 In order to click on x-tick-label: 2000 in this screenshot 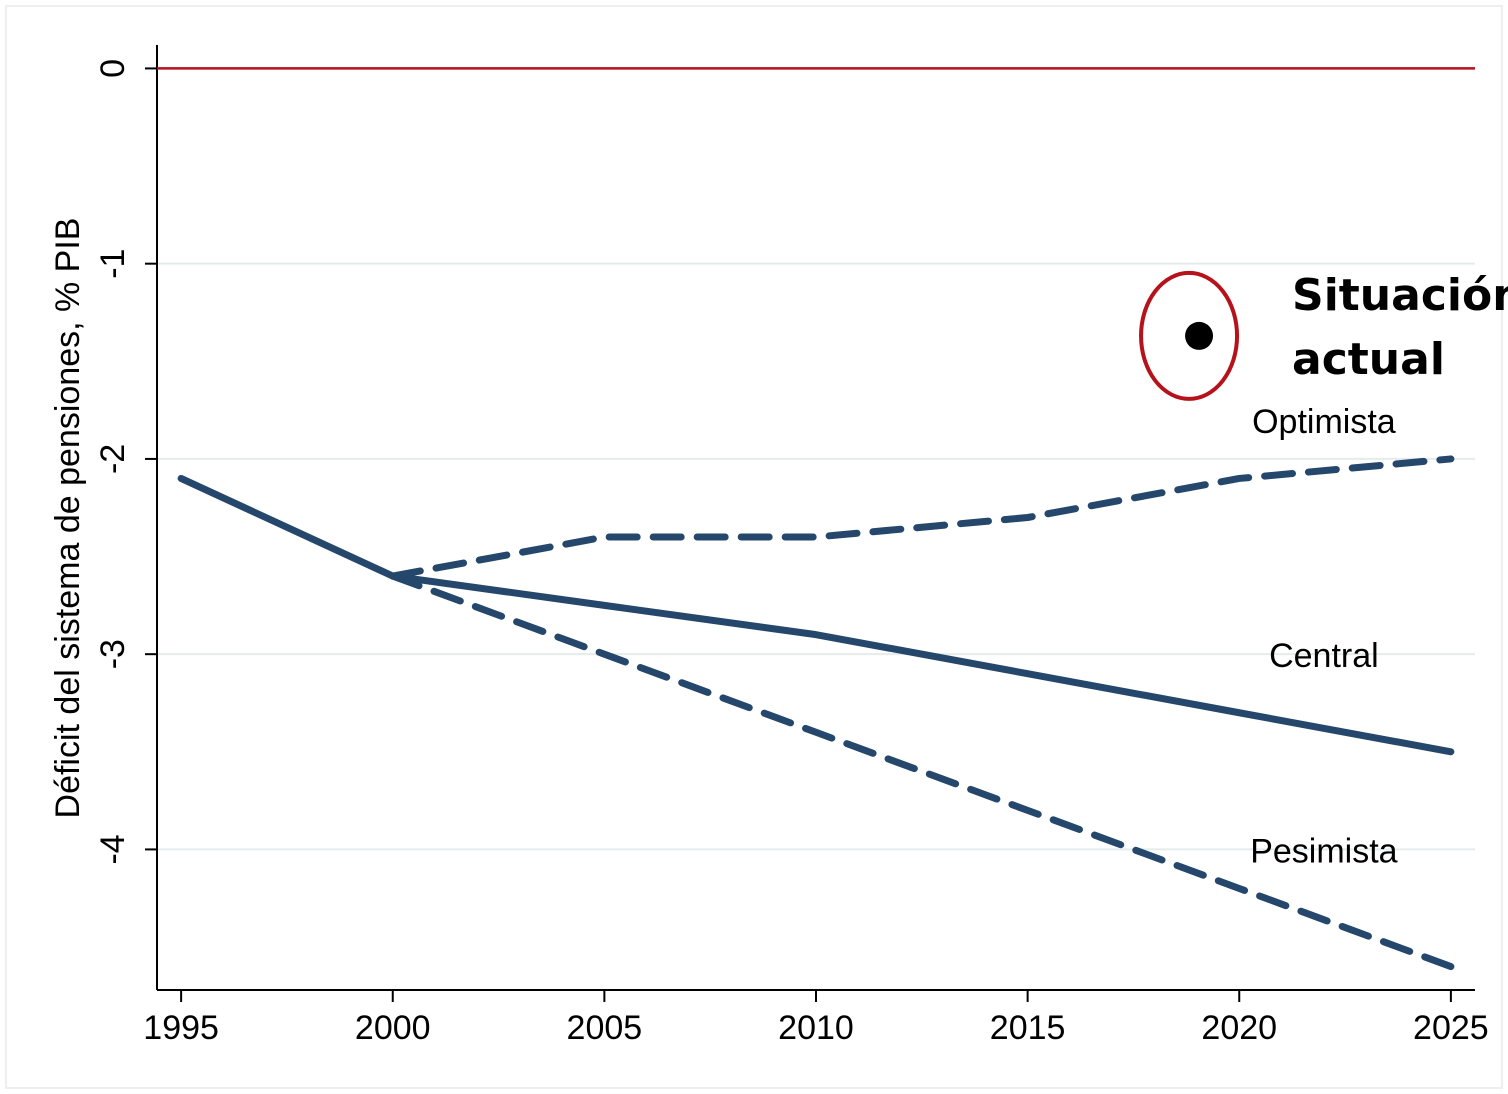, I will do `click(393, 1028)`.